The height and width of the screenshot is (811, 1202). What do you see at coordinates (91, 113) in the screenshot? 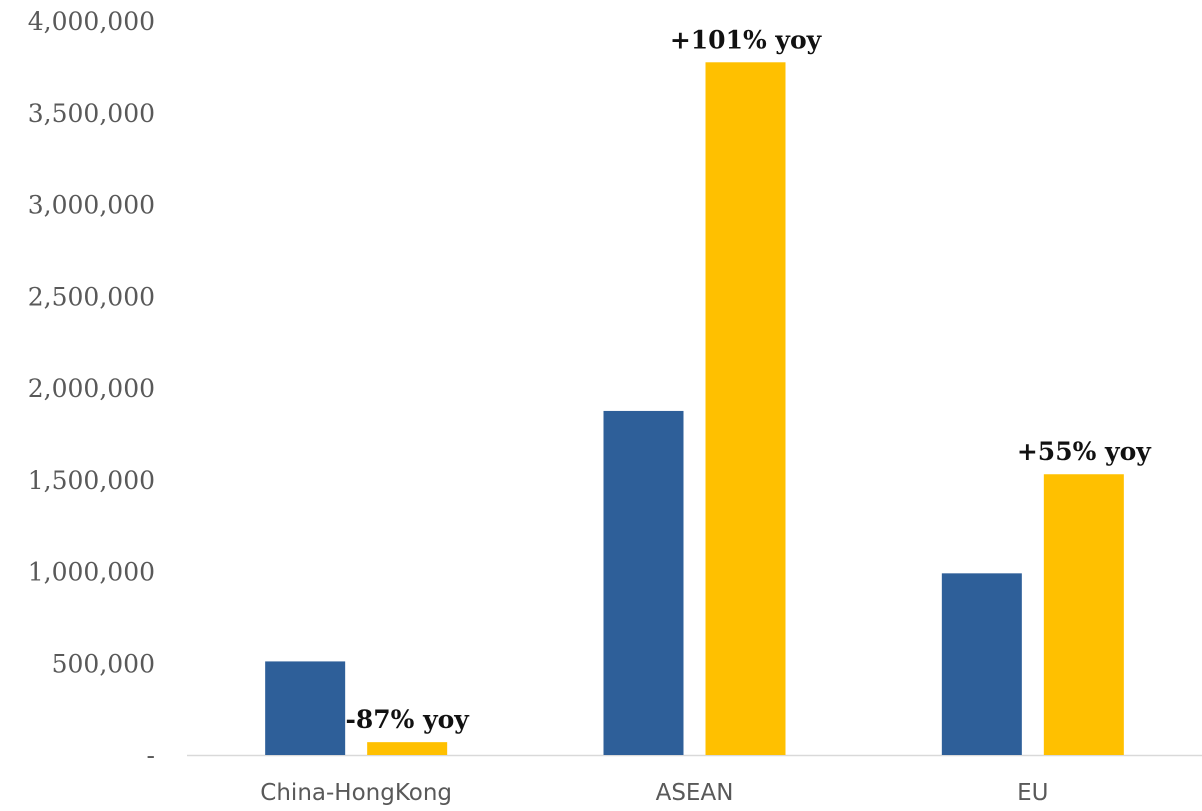
I see `y-tick-label: 3,500,000` at bounding box center [91, 113].